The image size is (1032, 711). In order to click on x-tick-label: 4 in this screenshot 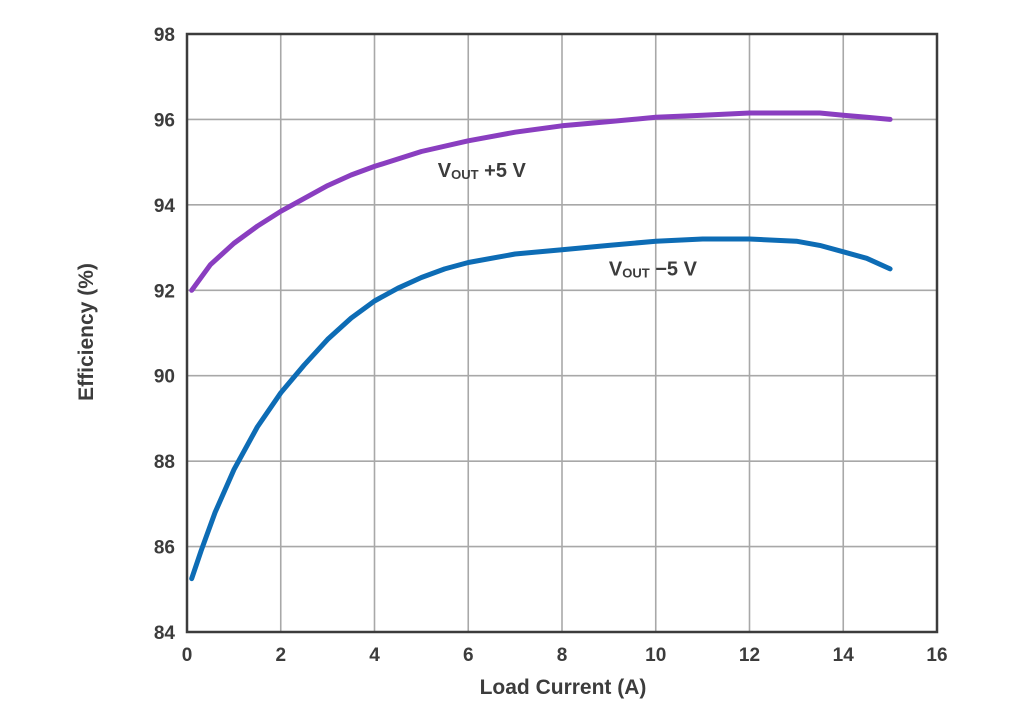, I will do `click(374, 655)`.